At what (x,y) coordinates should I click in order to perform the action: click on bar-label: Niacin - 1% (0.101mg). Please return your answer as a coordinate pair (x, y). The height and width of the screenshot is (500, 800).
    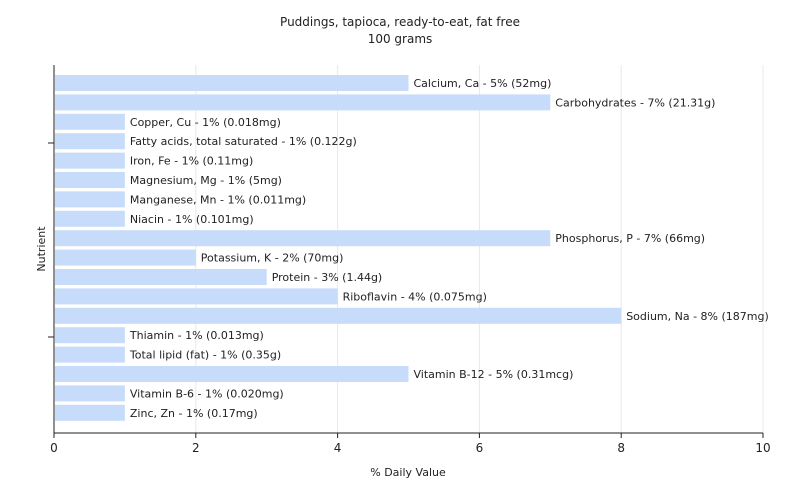
    Looking at the image, I should click on (192, 219).